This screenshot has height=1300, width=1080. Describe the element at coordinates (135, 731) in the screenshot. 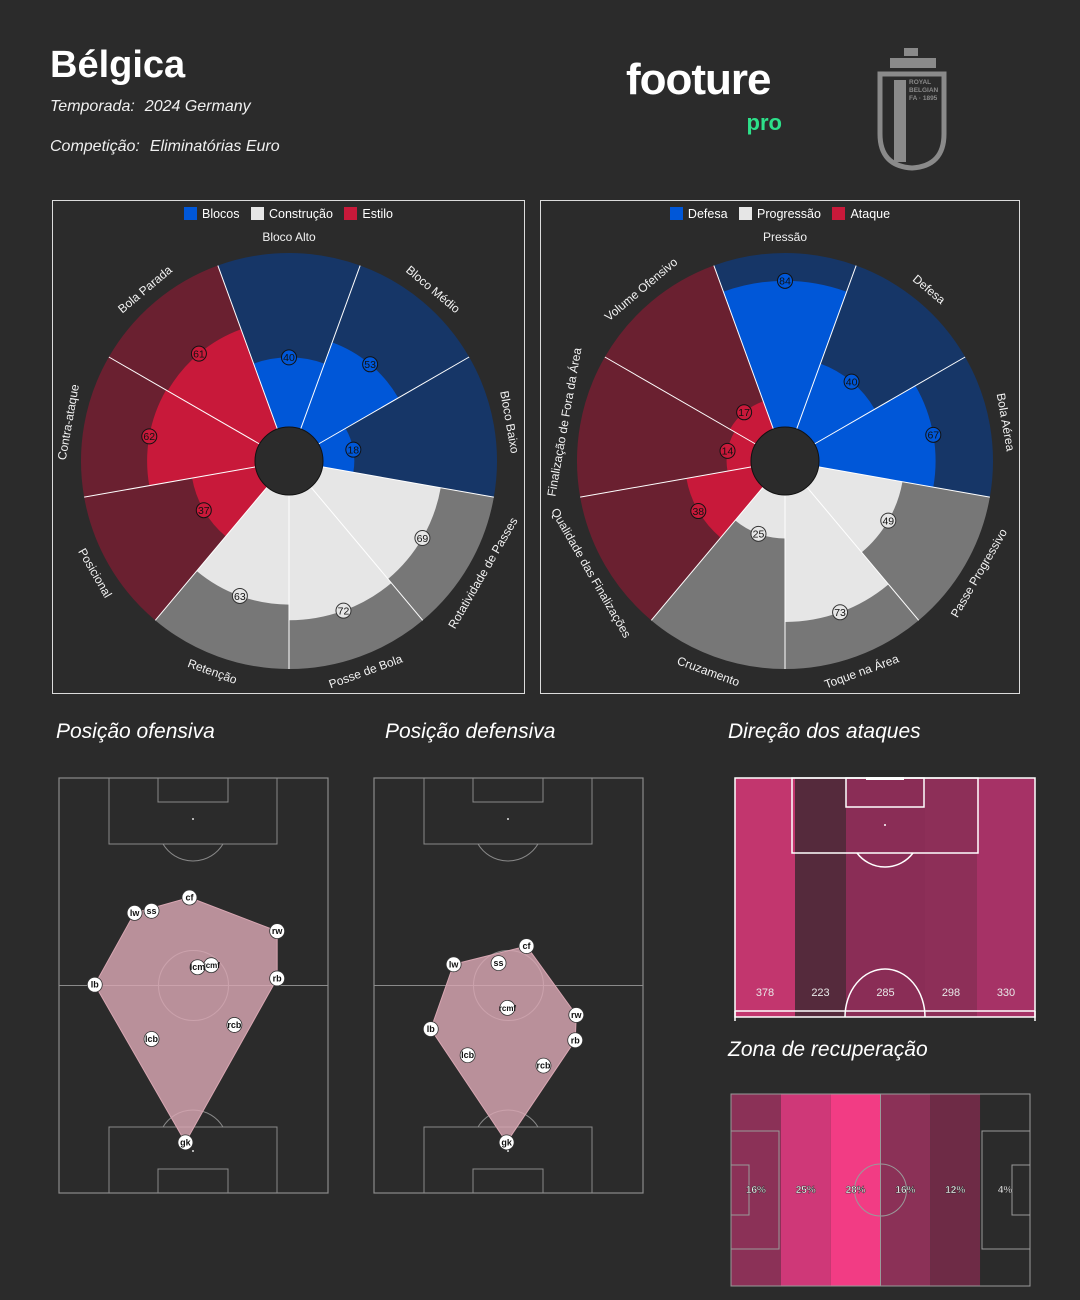

I see `offensive-position-title: Posição ofensiva` at that location.